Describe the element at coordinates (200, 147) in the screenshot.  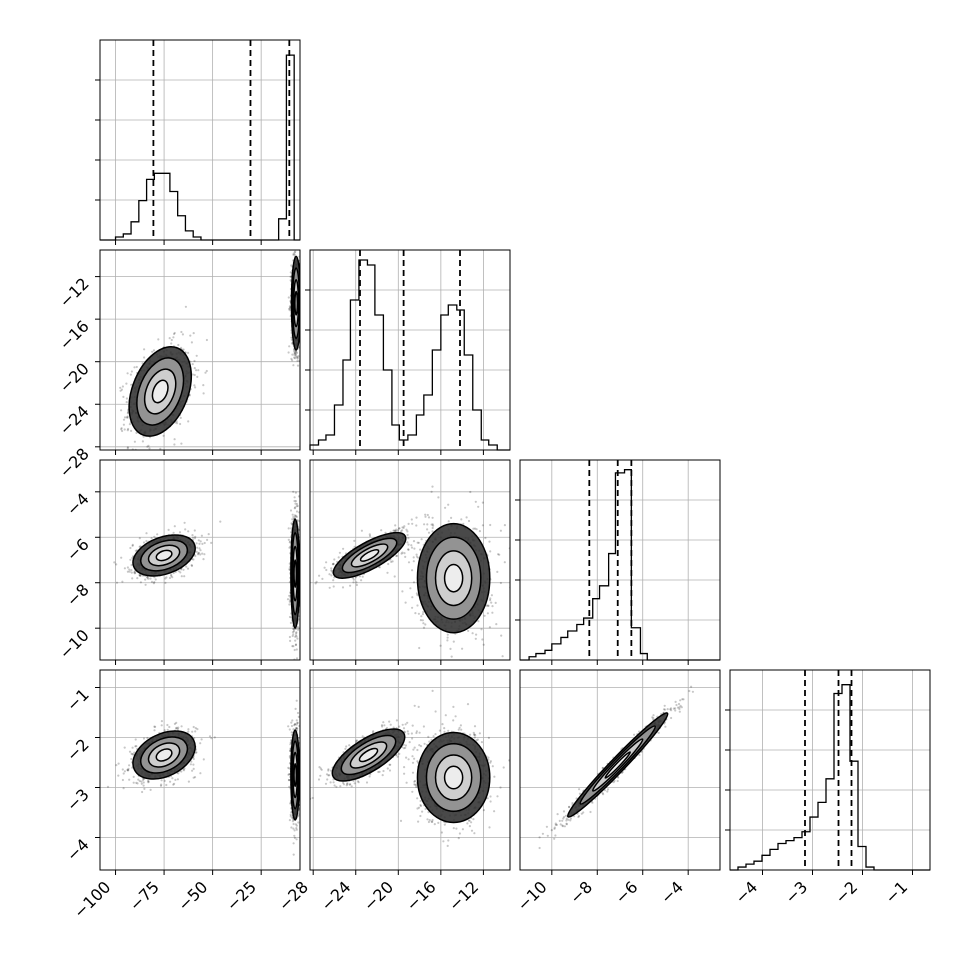
I see `histogram-step` at that location.